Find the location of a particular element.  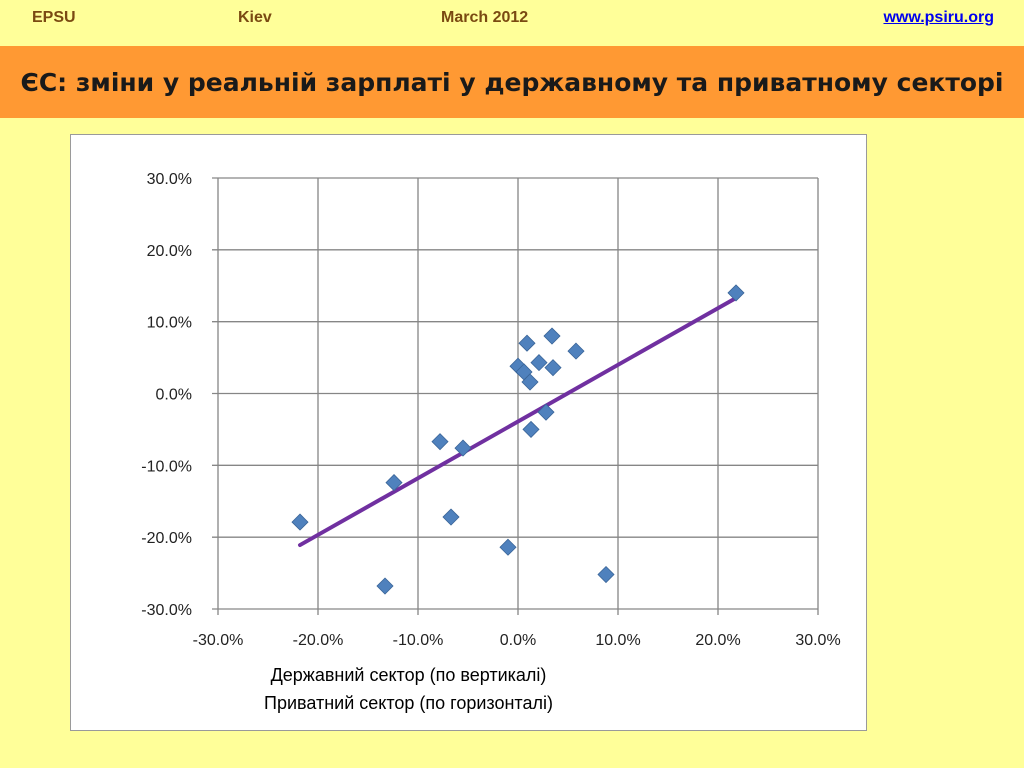

caption-horizontal: Приватний сектор (по горизонталі) is located at coordinates (408, 703).